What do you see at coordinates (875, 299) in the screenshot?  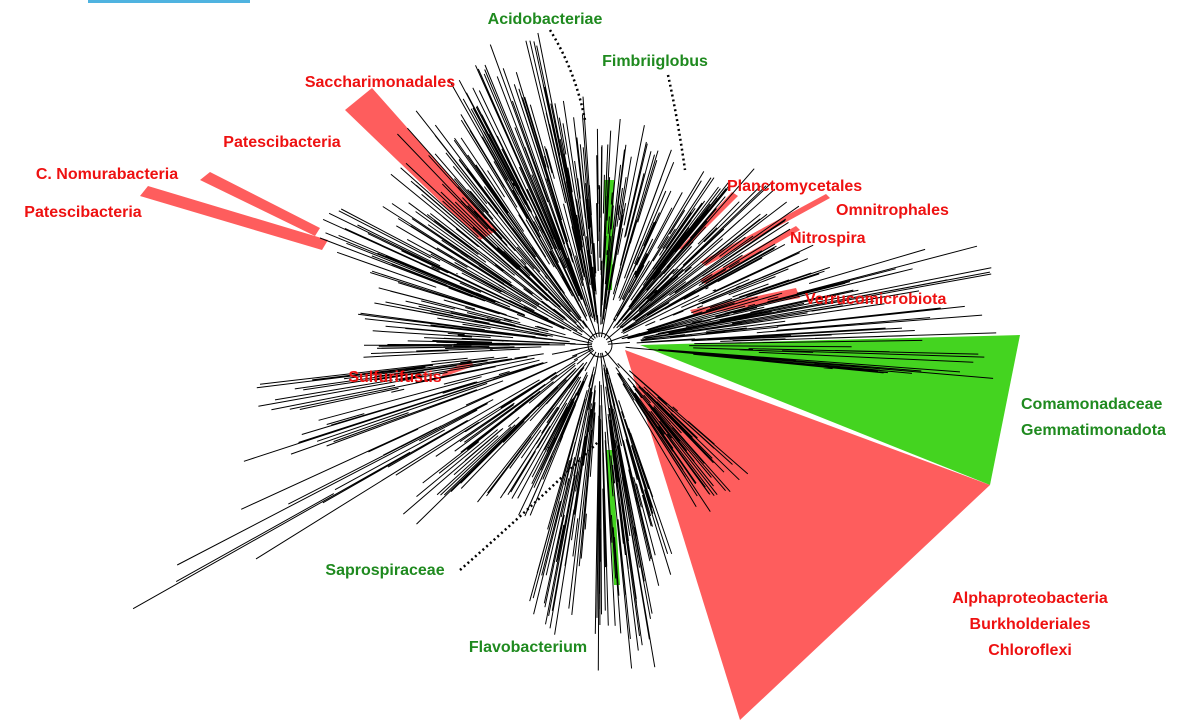 I see `label: Verrucomicrobiota` at bounding box center [875, 299].